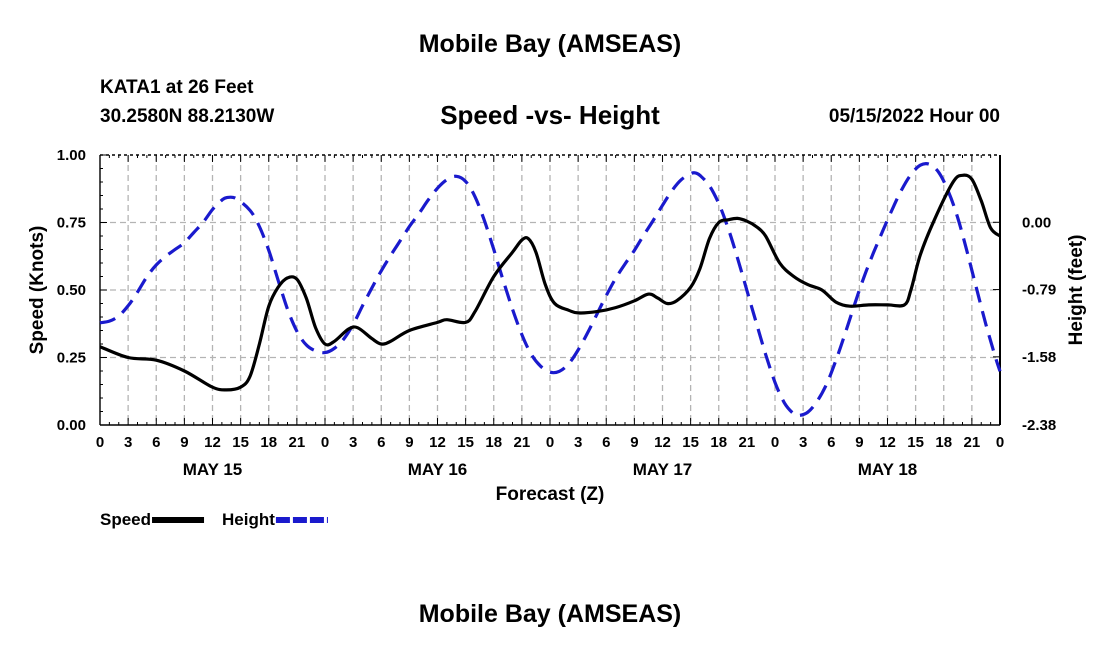 The image size is (1100, 650). What do you see at coordinates (71, 358) in the screenshot?
I see `y-tick-label: 0.25` at bounding box center [71, 358].